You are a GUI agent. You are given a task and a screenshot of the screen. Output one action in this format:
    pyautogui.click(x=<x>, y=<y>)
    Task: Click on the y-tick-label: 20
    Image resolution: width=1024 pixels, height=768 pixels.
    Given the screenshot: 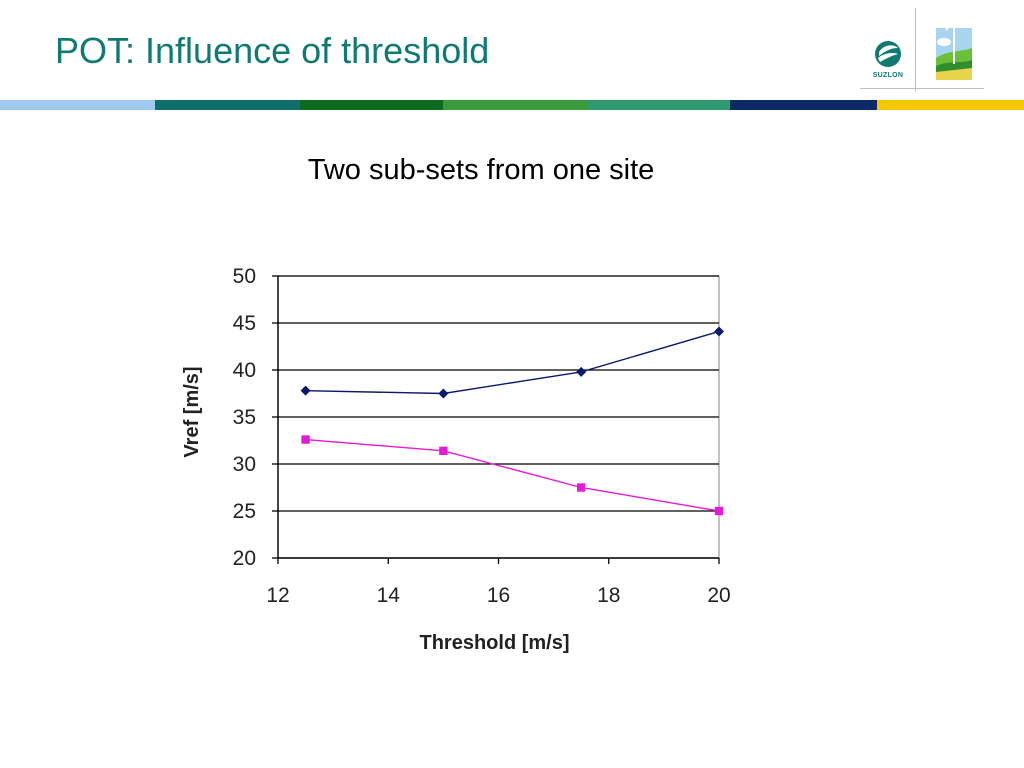 What is the action you would take?
    pyautogui.click(x=244, y=558)
    